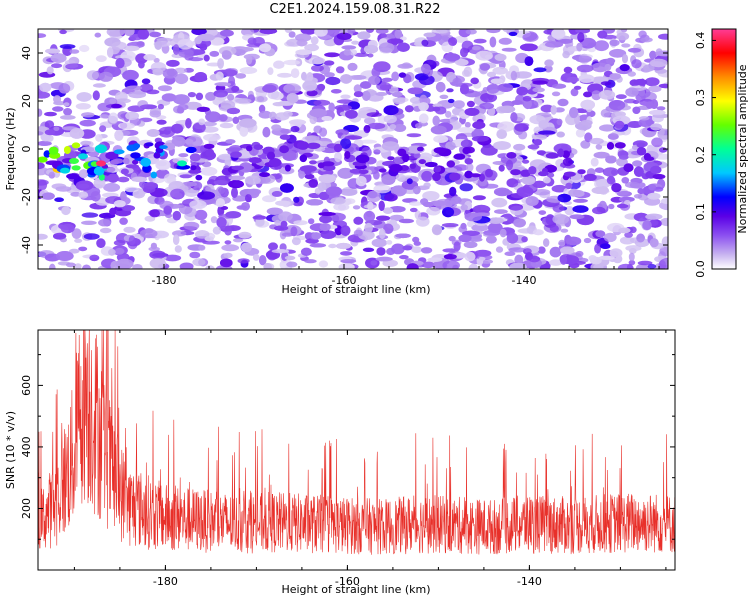  What do you see at coordinates (10, 149) in the screenshot?
I see `spectrogram-ylabel: Frequency (Hz)` at bounding box center [10, 149].